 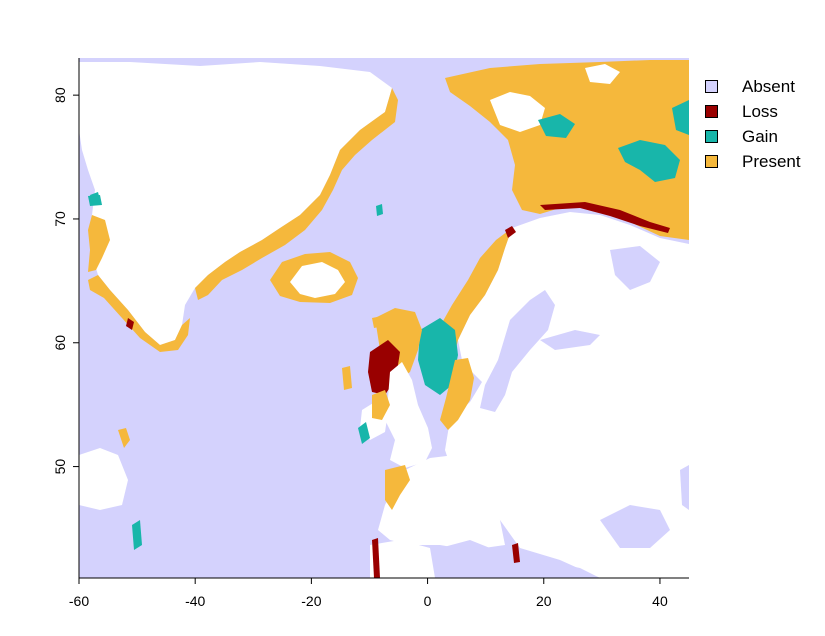 I want to click on x-tick-label: 0, so click(x=428, y=601).